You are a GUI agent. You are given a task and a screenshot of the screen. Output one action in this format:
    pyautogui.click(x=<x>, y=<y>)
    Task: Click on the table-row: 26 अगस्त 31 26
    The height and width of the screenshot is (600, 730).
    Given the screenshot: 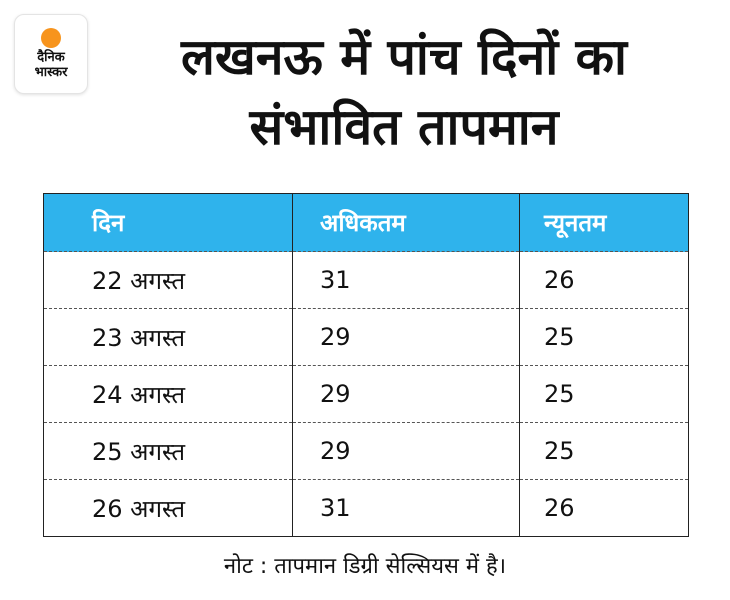 What is the action you would take?
    pyautogui.click(x=366, y=508)
    